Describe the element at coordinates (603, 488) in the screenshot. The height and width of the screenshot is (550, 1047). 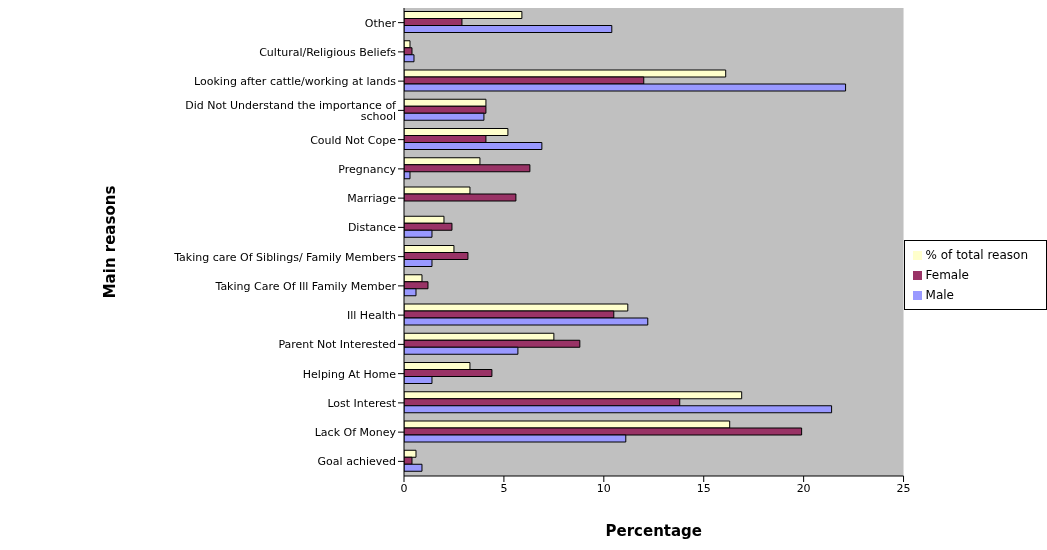
I see `x-tick-label: 10` at that location.